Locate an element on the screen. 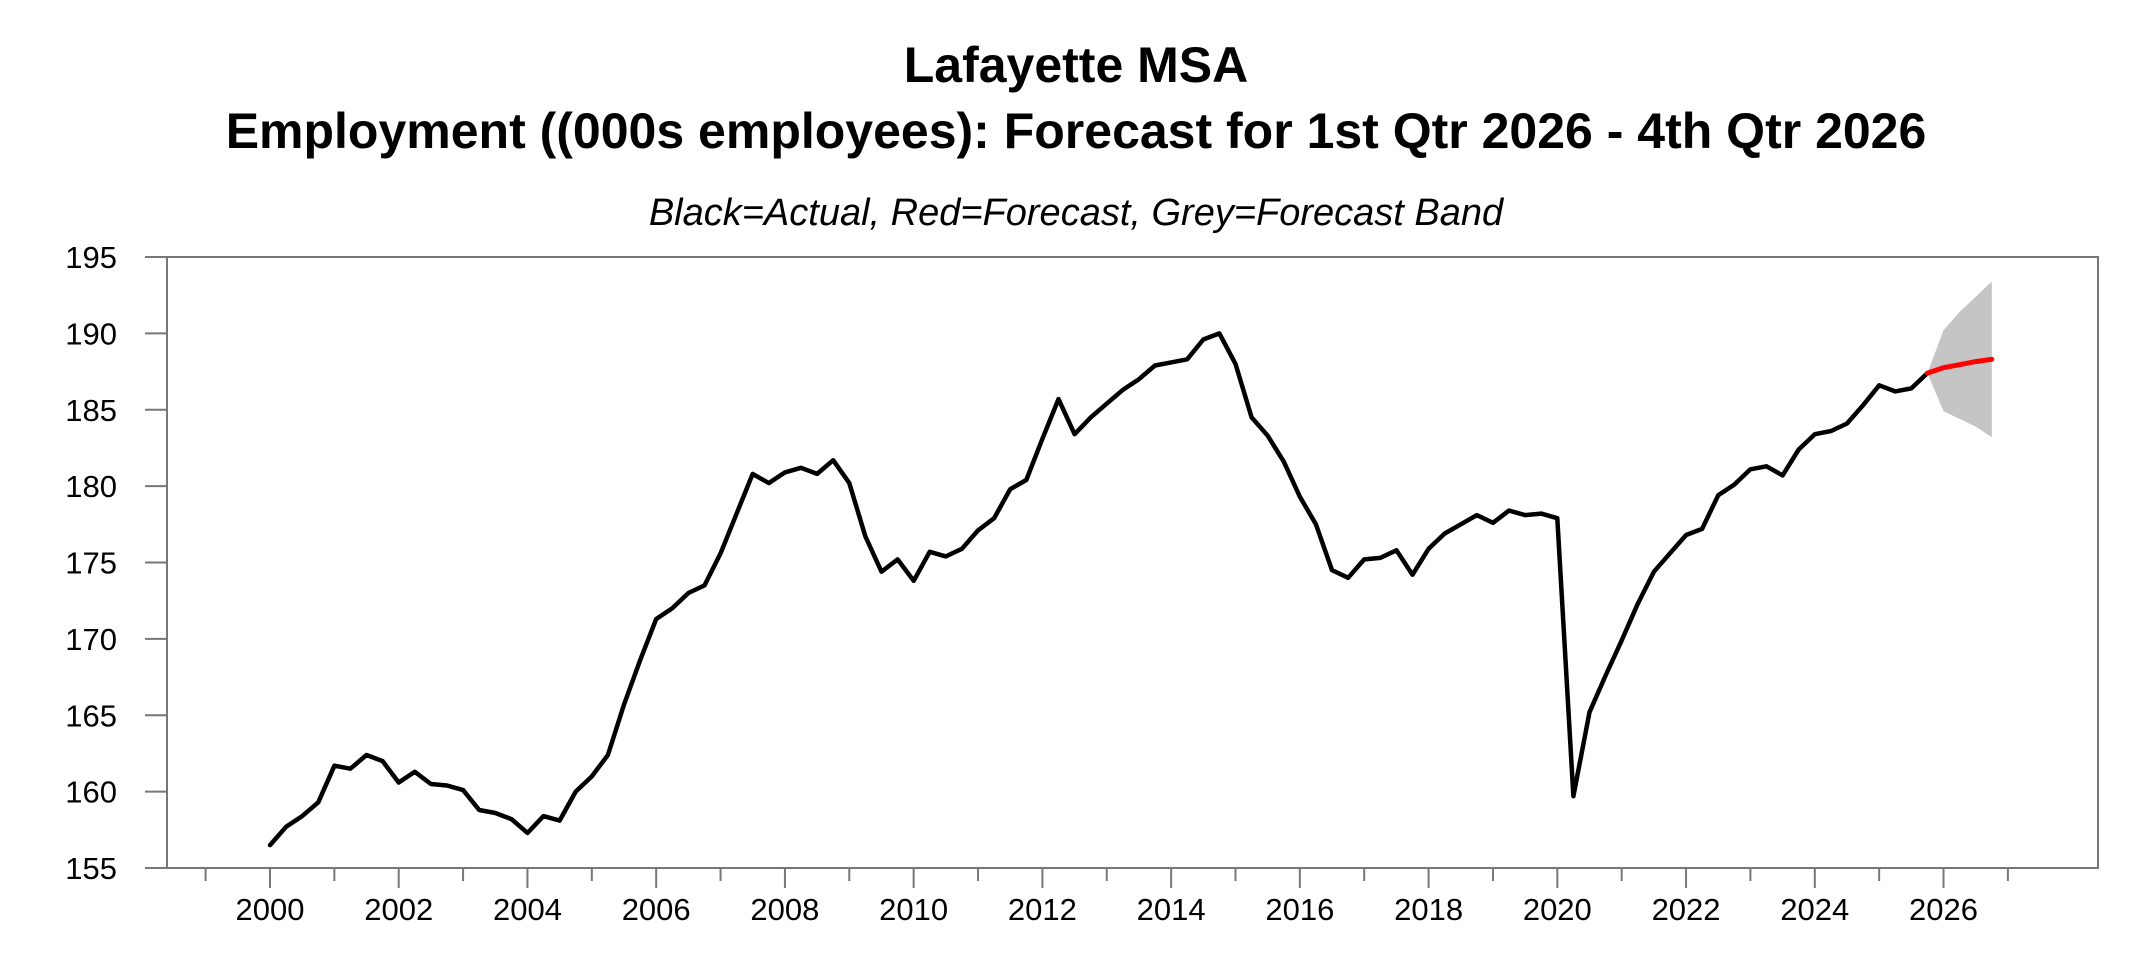 The height and width of the screenshot is (980, 2152). x-axis-tick-label: 2012 is located at coordinates (1042, 909).